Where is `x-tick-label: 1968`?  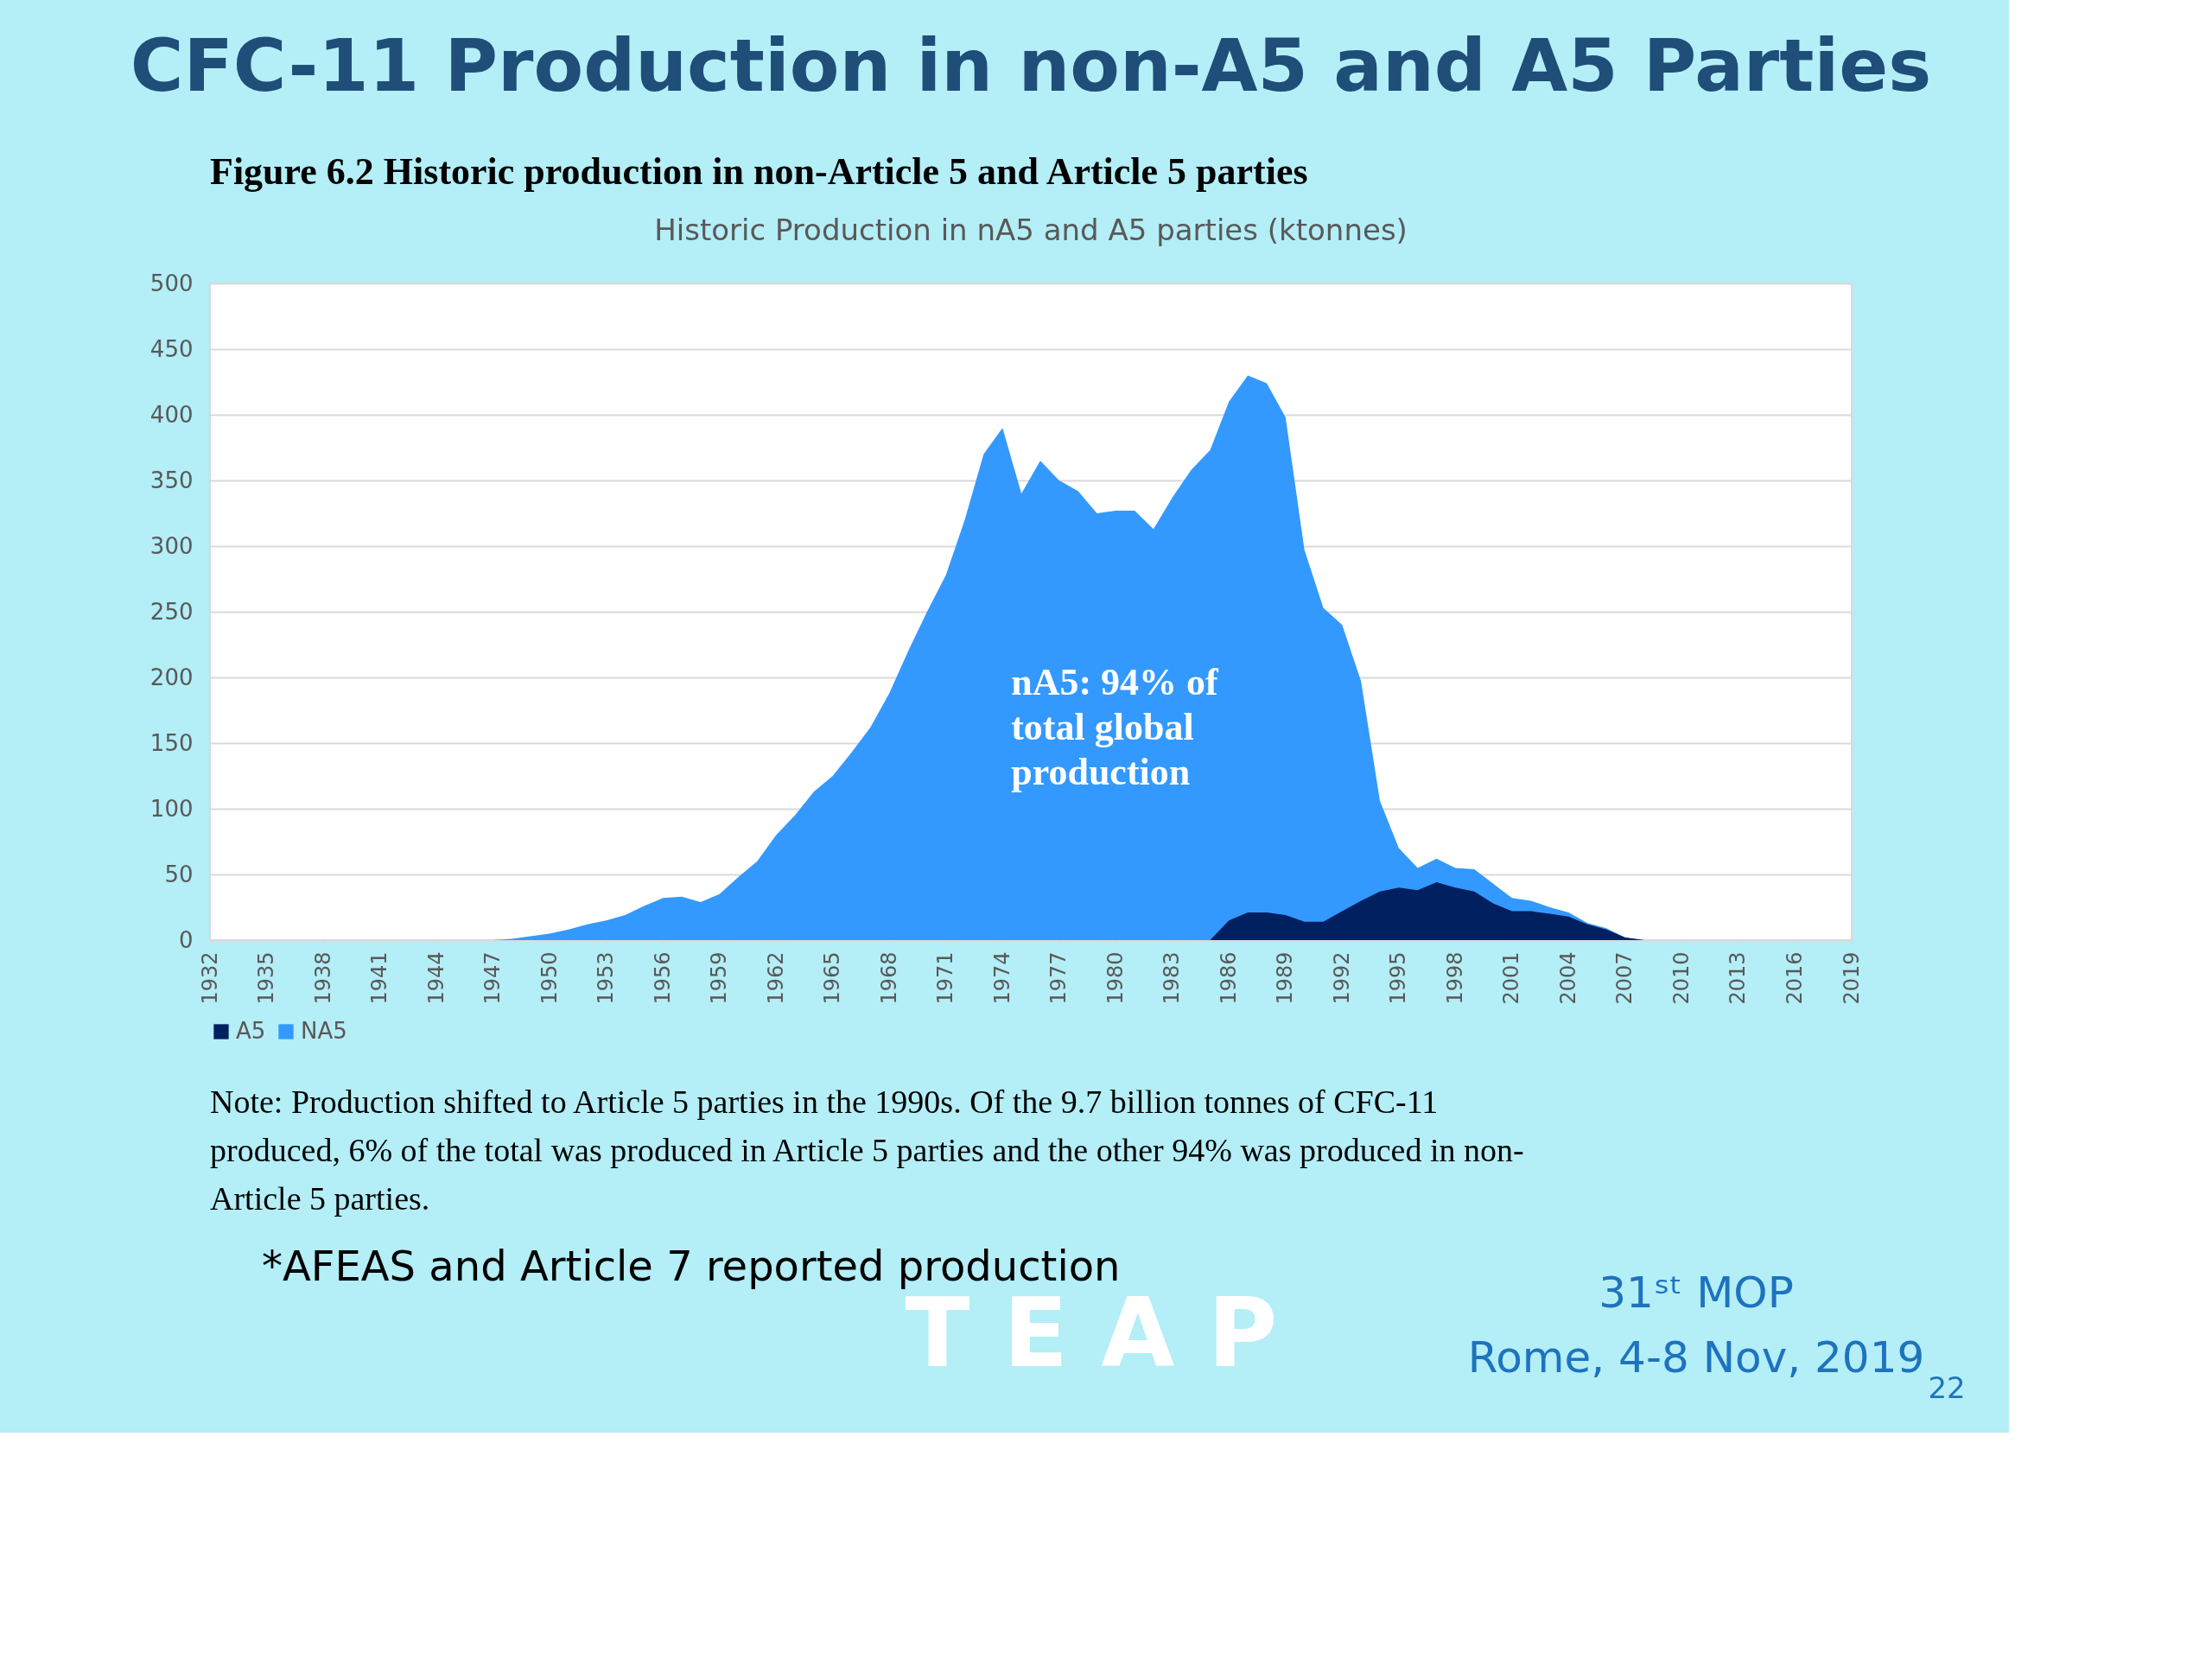
x-tick-label: 1968 is located at coordinates (888, 978).